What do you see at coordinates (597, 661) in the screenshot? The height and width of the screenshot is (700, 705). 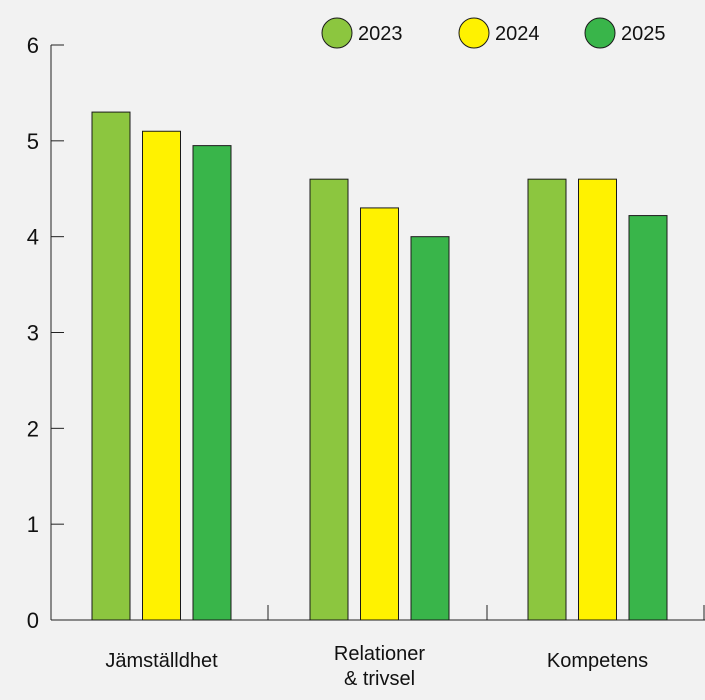 I see `category-label: Kompetens` at bounding box center [597, 661].